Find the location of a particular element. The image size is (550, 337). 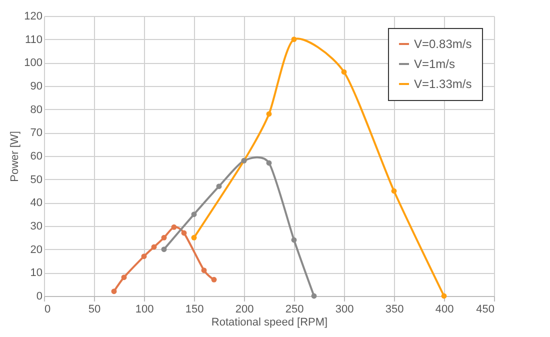

x-tick-label: 350 is located at coordinates (394, 310).